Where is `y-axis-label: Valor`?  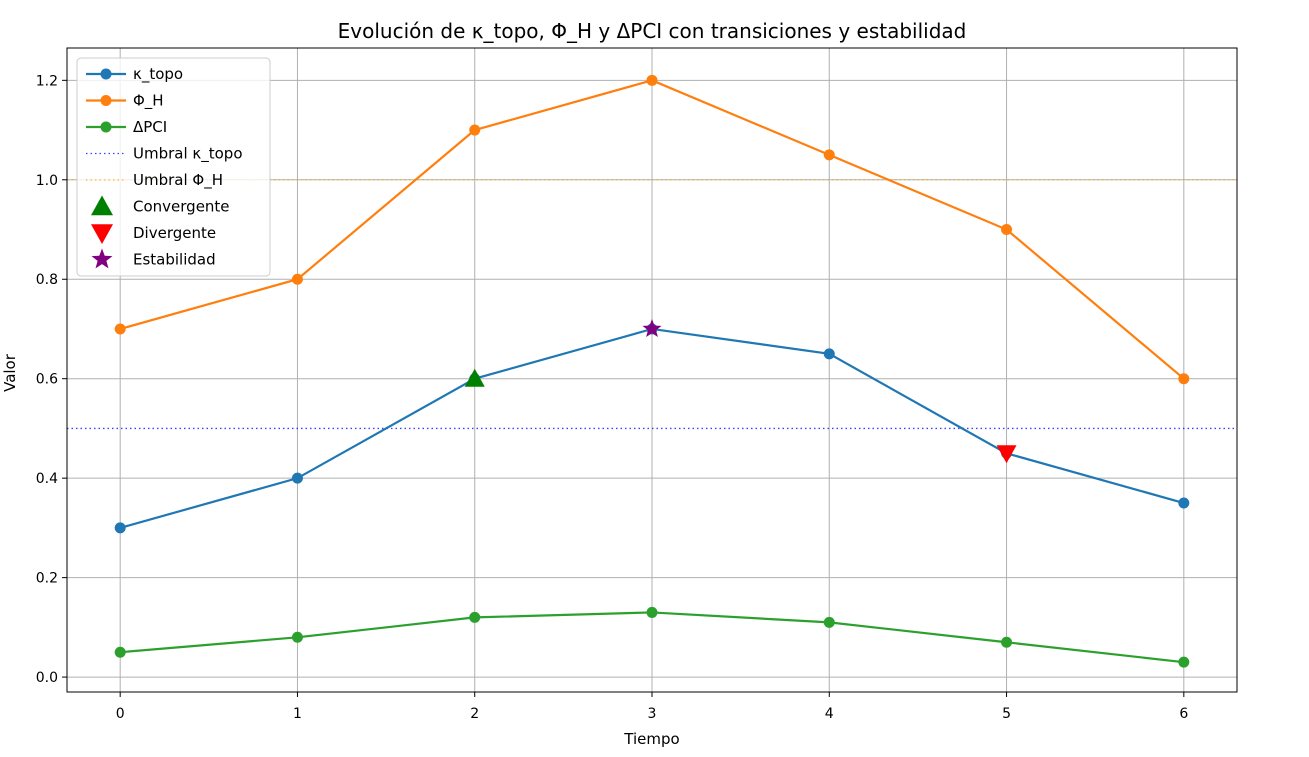
y-axis-label: Valor is located at coordinates (10, 372).